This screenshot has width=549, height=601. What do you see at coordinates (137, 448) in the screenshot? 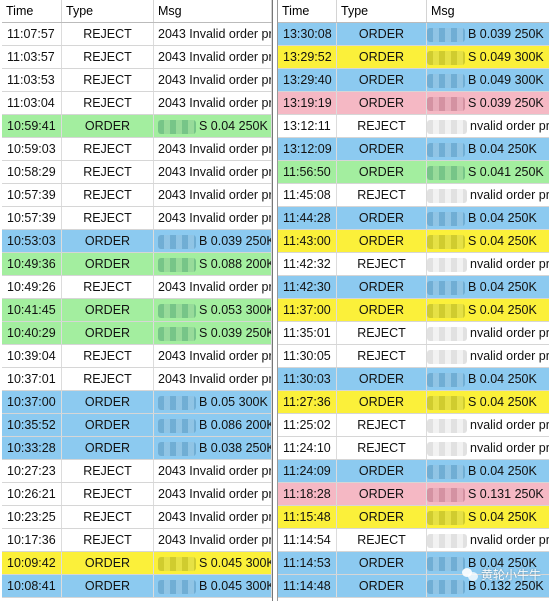
I see `table-row: 10:33:28 ORDER B 0.038 250K` at bounding box center [137, 448].